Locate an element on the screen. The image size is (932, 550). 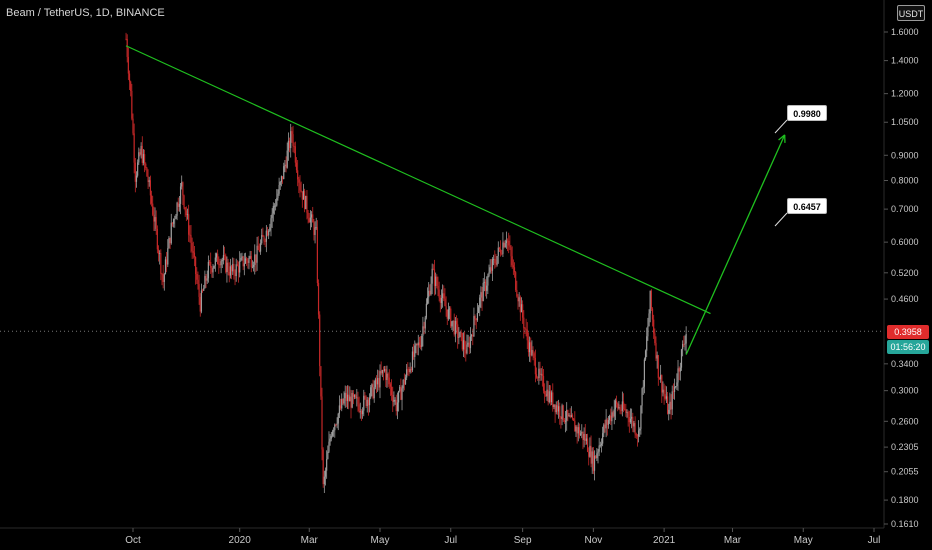
y-tick-label: 0.5200 is located at coordinates (905, 273).